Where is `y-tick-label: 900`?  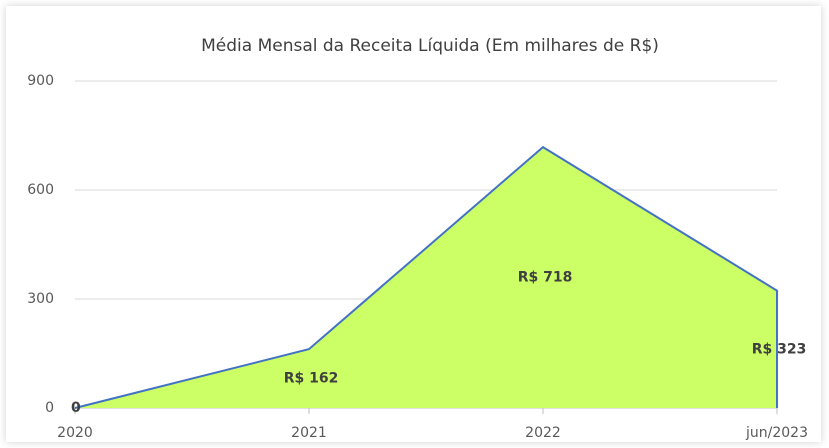
y-tick-label: 900 is located at coordinates (40, 81).